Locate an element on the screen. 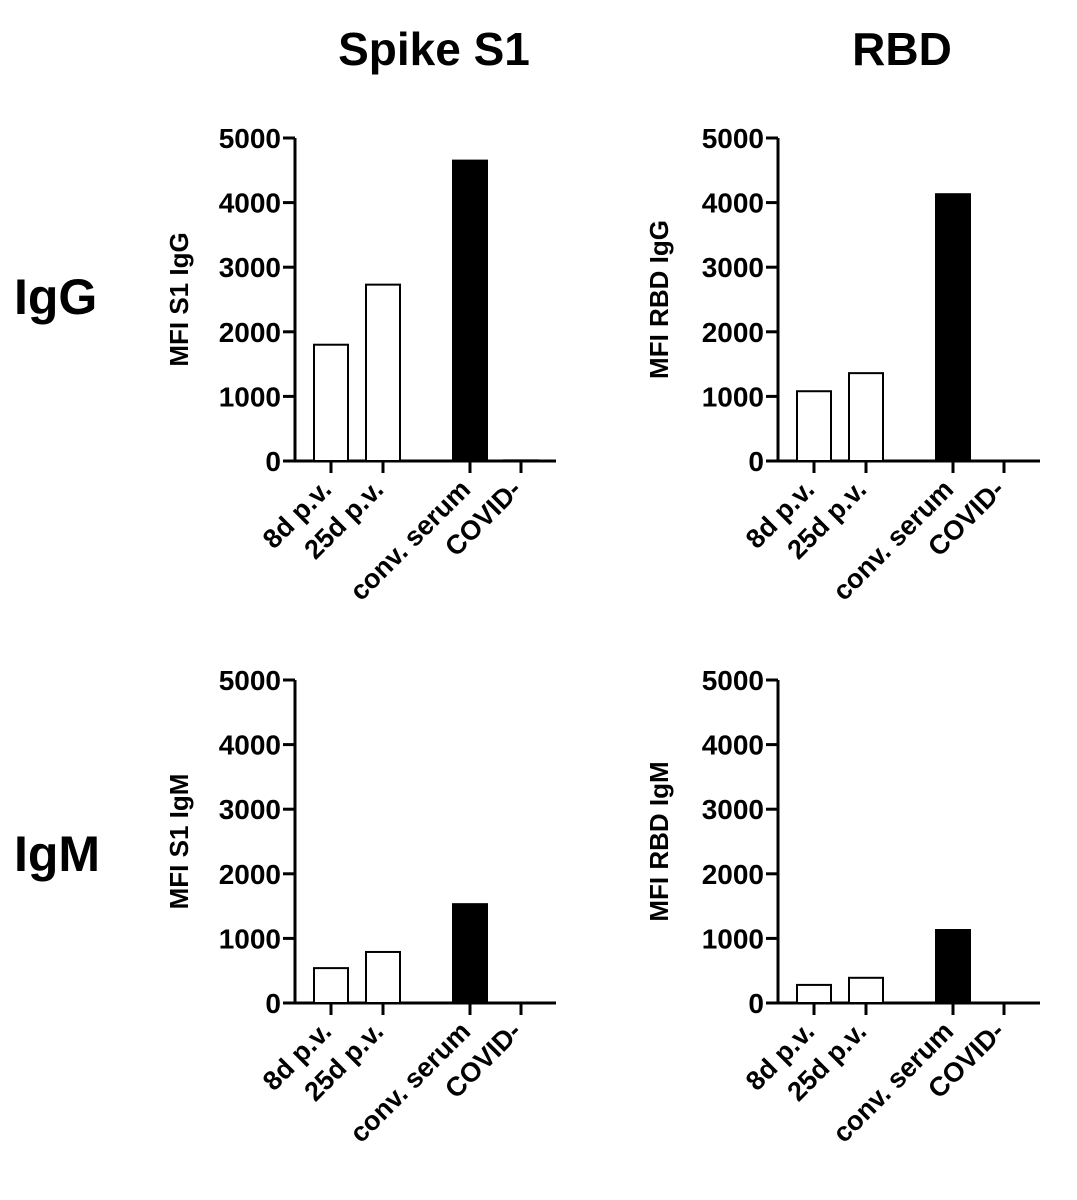 This screenshot has width=1077, height=1200. column-title-spike-s1: Spike S1 is located at coordinates (434, 49).